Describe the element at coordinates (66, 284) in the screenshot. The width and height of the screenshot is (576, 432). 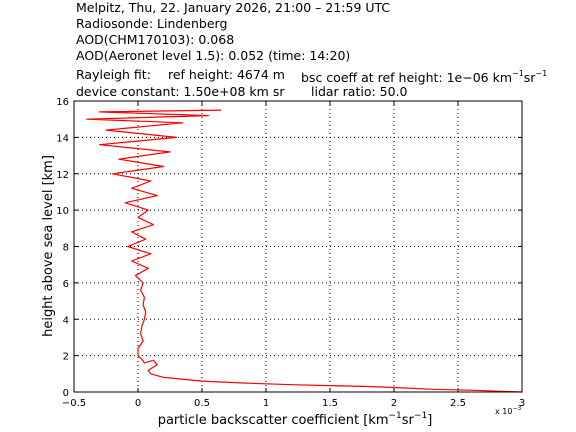
I see `y-tick-label: 6` at that location.